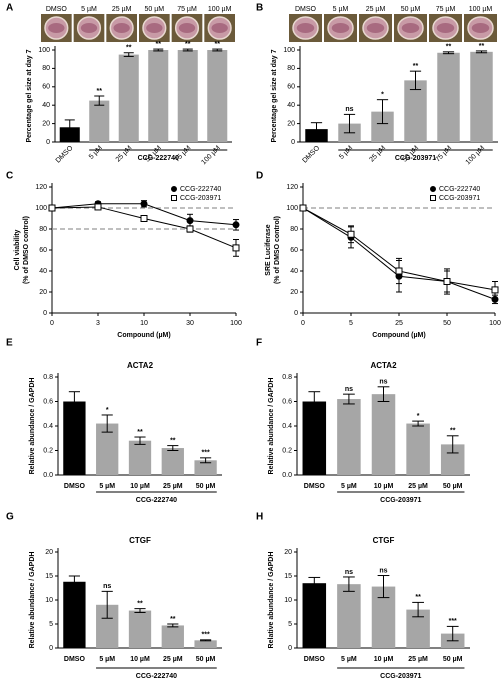  What do you see at coordinates (495, 323) in the screenshot?
I see `x-tick-label: 100` at bounding box center [495, 323].